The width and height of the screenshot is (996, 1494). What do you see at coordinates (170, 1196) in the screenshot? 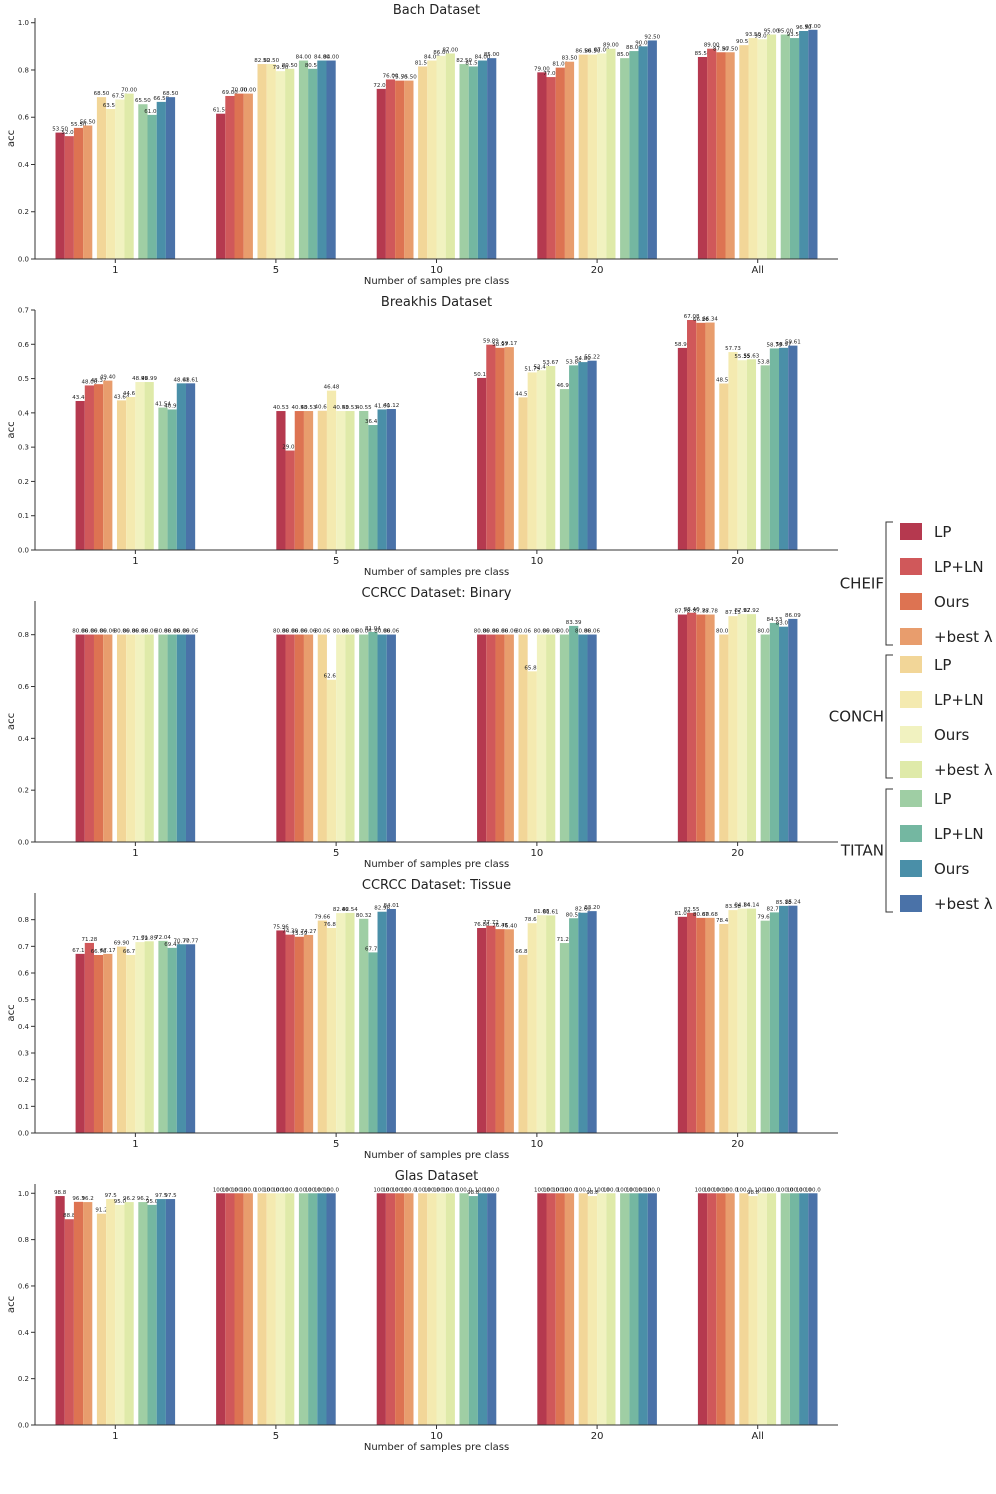
I see `data-label: 97.5` at bounding box center [170, 1196].